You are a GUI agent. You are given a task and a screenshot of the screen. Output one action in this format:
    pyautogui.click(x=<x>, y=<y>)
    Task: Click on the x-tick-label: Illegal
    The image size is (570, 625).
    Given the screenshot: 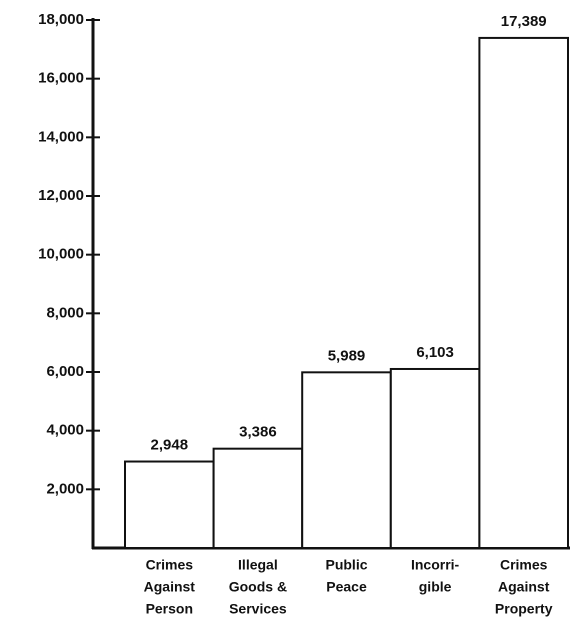 What is the action you would take?
    pyautogui.click(x=258, y=565)
    